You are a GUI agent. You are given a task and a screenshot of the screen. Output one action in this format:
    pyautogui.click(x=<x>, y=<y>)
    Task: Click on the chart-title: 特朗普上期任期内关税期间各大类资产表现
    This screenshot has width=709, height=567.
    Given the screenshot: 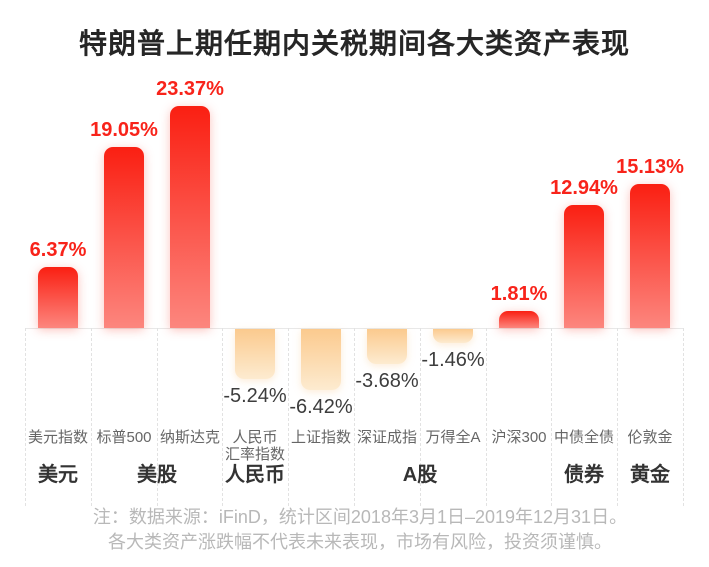 What is the action you would take?
    pyautogui.click(x=354, y=43)
    